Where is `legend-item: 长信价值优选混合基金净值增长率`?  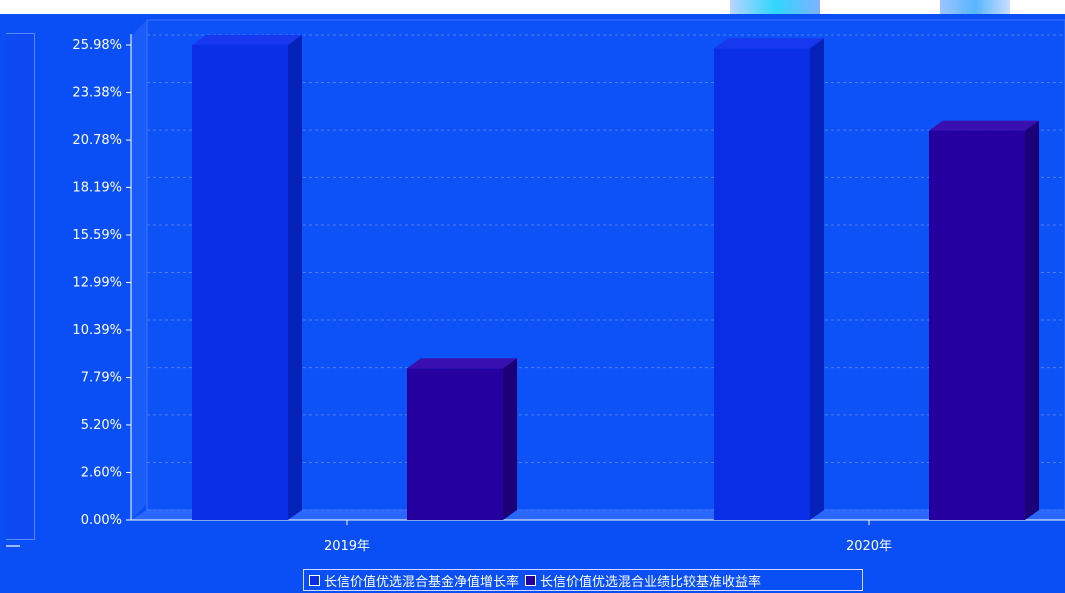 legend-item: 长信价值优选混合基金净值增长率 is located at coordinates (414, 580).